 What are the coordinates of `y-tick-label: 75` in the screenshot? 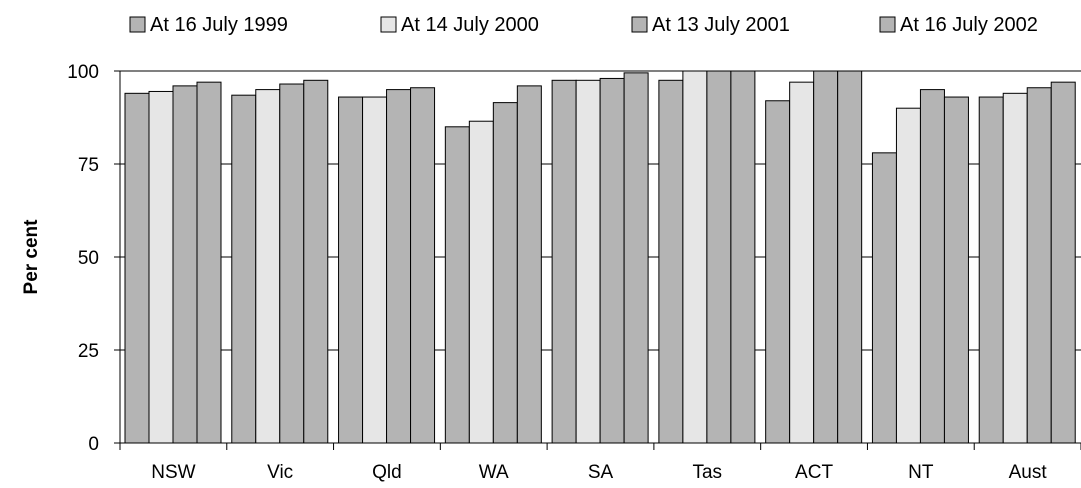 It's located at (88, 165).